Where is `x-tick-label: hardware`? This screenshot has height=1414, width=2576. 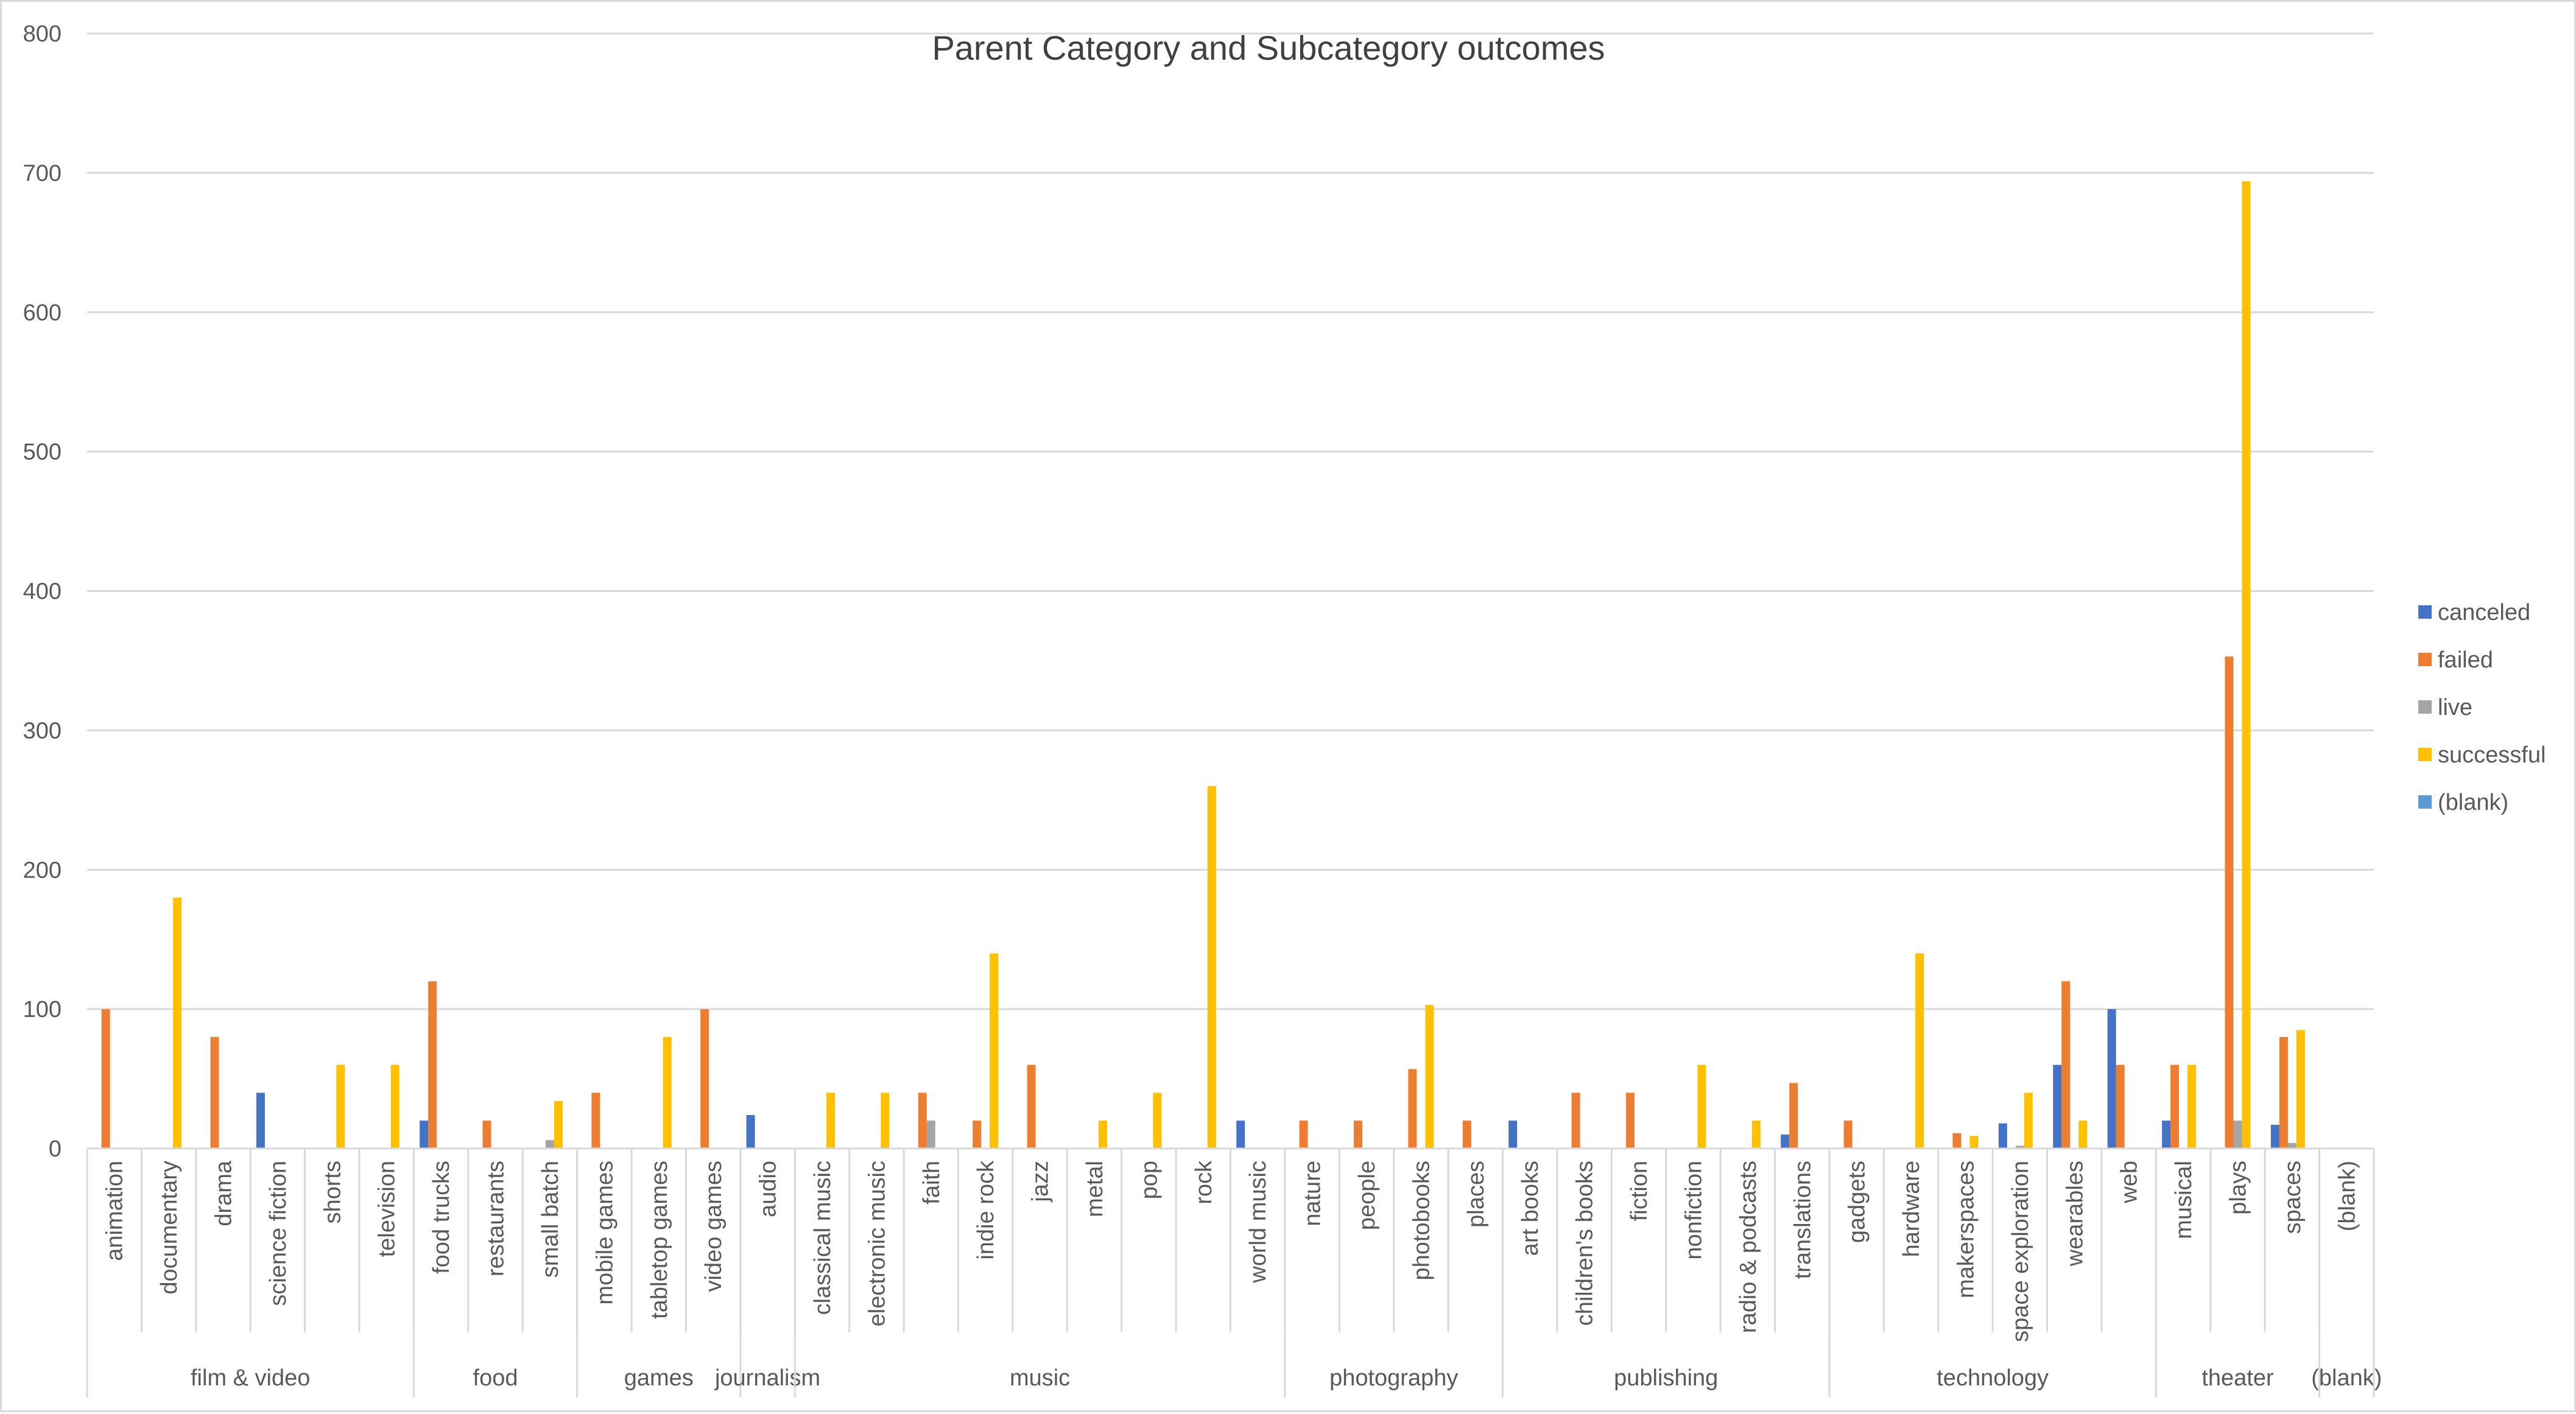
x-tick-label: hardware is located at coordinates (1911, 1209).